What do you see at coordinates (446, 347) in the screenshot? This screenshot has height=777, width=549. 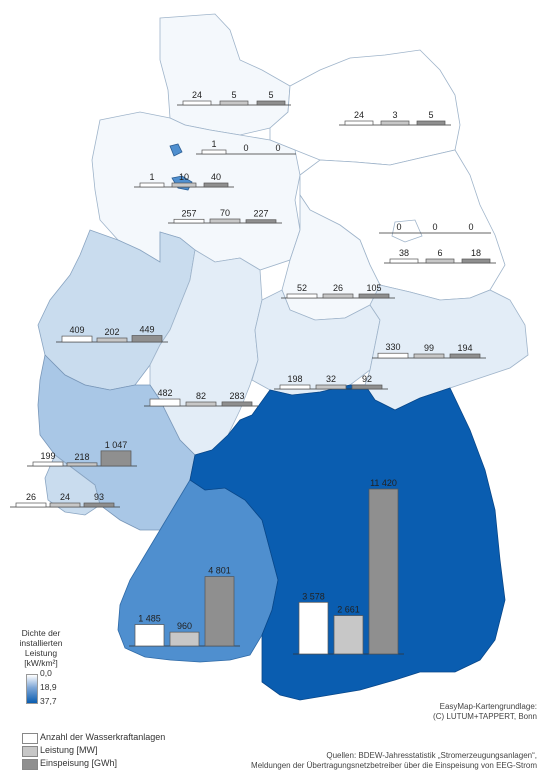 I see `state-sachsen` at bounding box center [446, 347].